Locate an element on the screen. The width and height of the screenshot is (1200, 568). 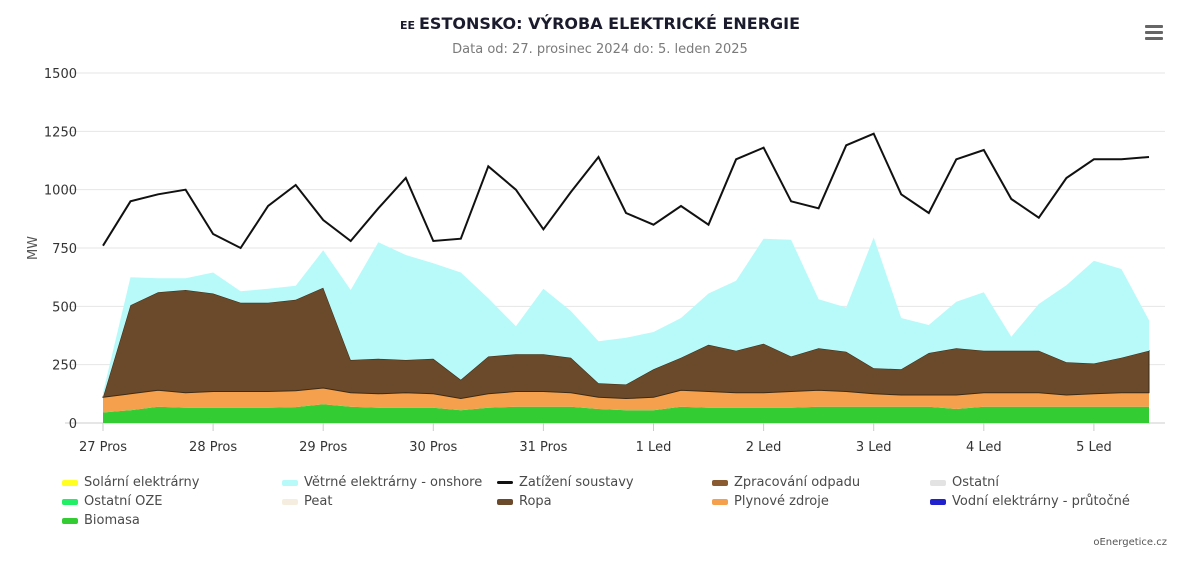
legend-item: Solární elektrárny is located at coordinates (130, 482).